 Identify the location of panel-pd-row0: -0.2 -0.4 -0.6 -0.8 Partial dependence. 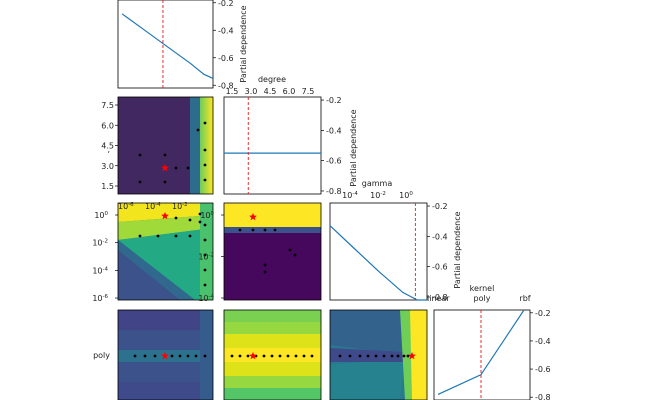
(182, 45).